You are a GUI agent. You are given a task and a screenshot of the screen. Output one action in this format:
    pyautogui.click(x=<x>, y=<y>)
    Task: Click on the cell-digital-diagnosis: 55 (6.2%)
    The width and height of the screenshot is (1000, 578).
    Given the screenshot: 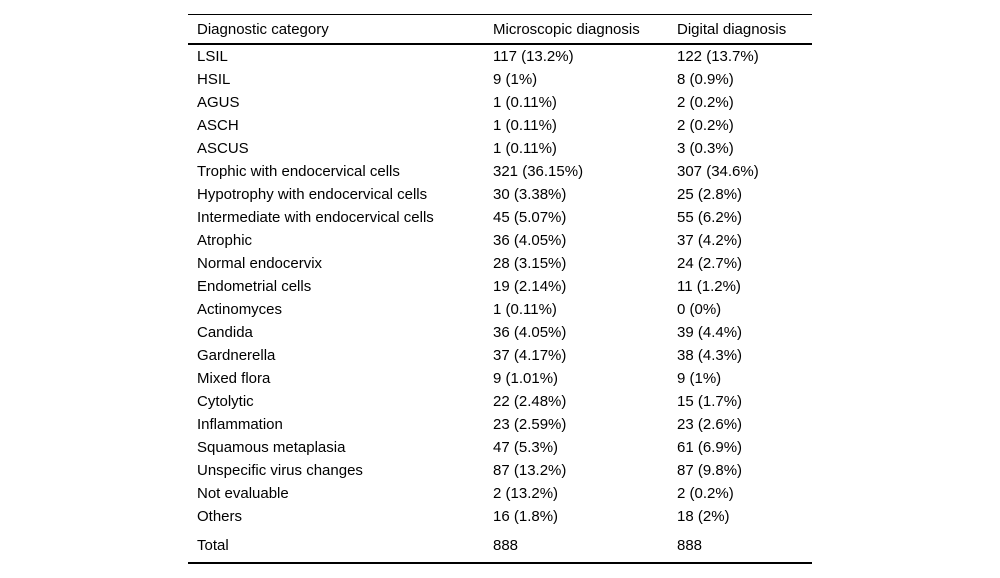 What is the action you would take?
    pyautogui.click(x=710, y=217)
    